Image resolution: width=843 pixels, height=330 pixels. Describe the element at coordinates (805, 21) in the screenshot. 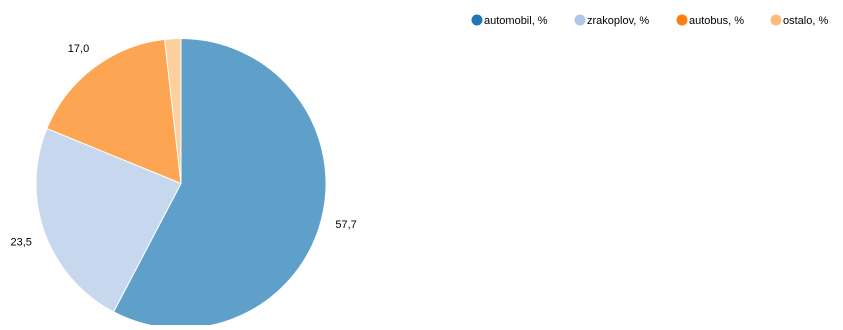

I see `legend-label-3: ostalo, %` at that location.